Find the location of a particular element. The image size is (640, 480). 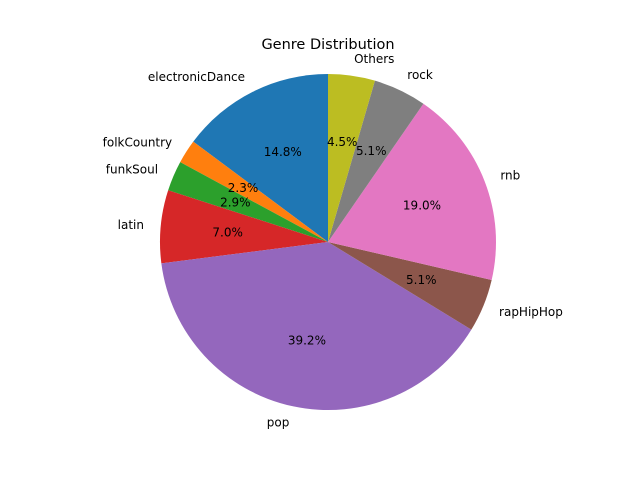

slice-latin is located at coordinates (244, 227).